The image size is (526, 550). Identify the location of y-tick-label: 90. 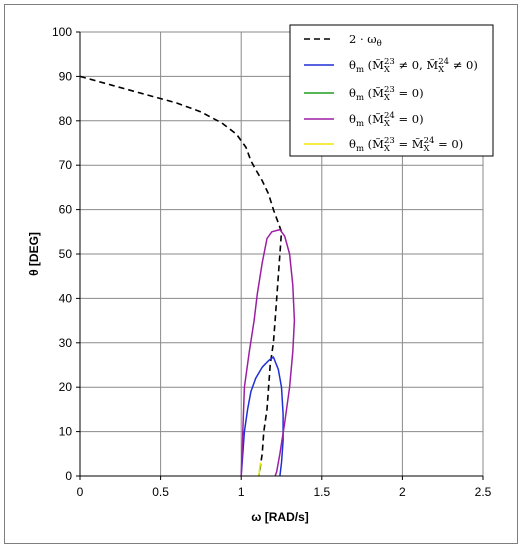
(66, 76).